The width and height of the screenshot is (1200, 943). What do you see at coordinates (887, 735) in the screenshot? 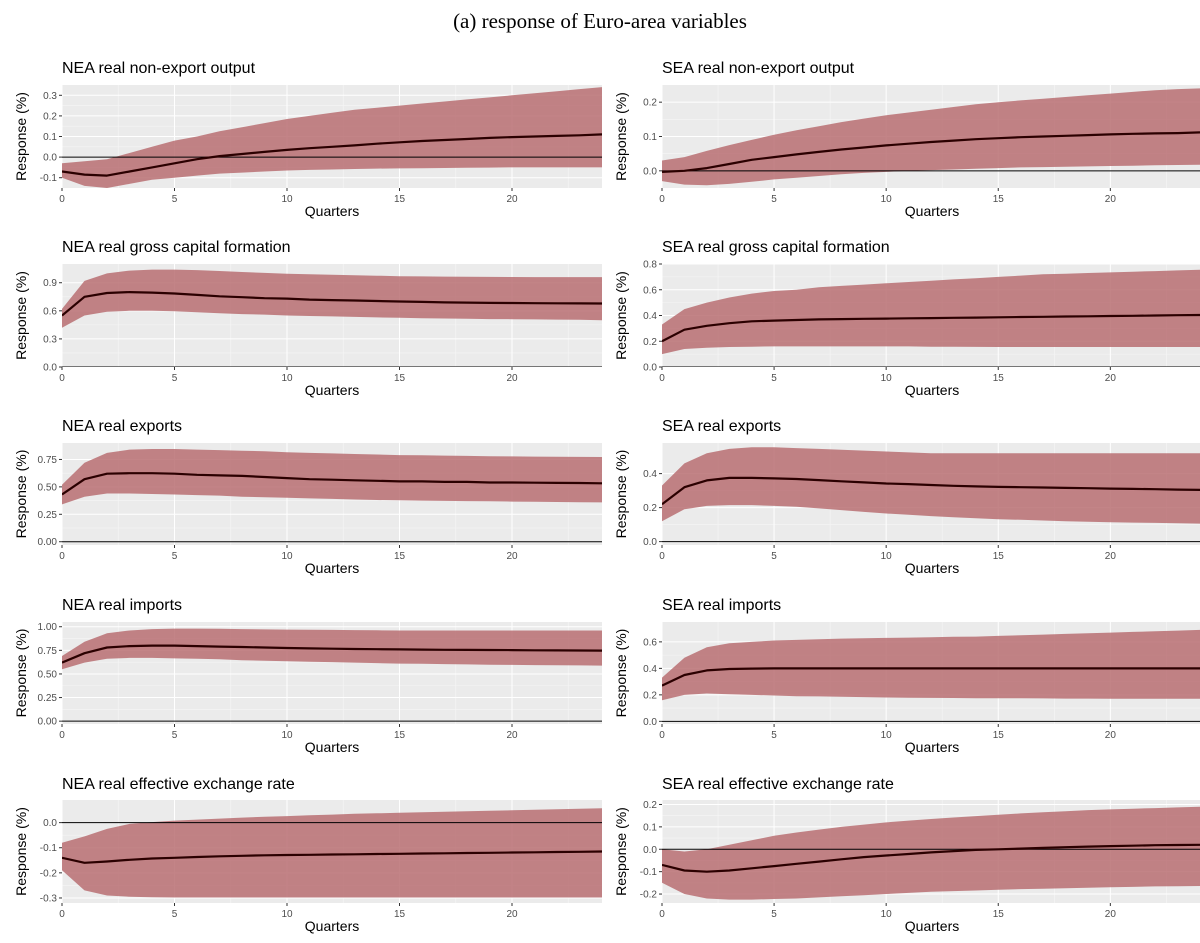
I see `panel-8-xtick-label: 10` at bounding box center [887, 735].